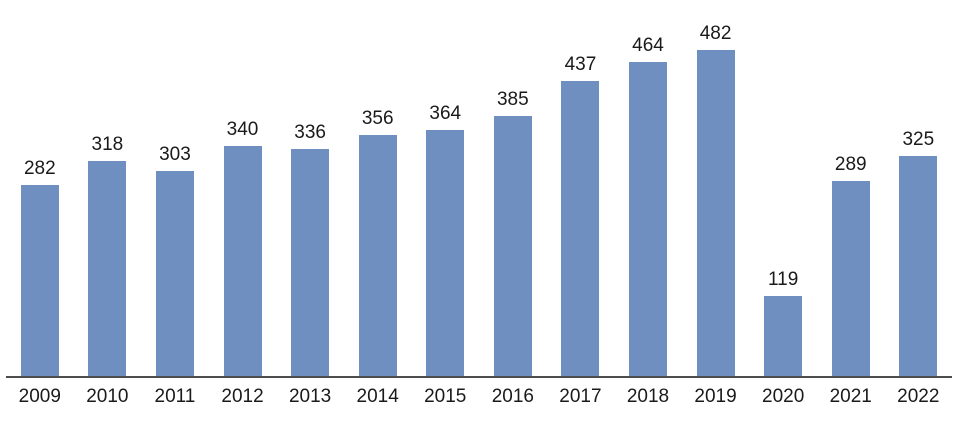 This screenshot has width=958, height=424. What do you see at coordinates (39, 396) in the screenshot?
I see `x-axis-label: 2009` at bounding box center [39, 396].